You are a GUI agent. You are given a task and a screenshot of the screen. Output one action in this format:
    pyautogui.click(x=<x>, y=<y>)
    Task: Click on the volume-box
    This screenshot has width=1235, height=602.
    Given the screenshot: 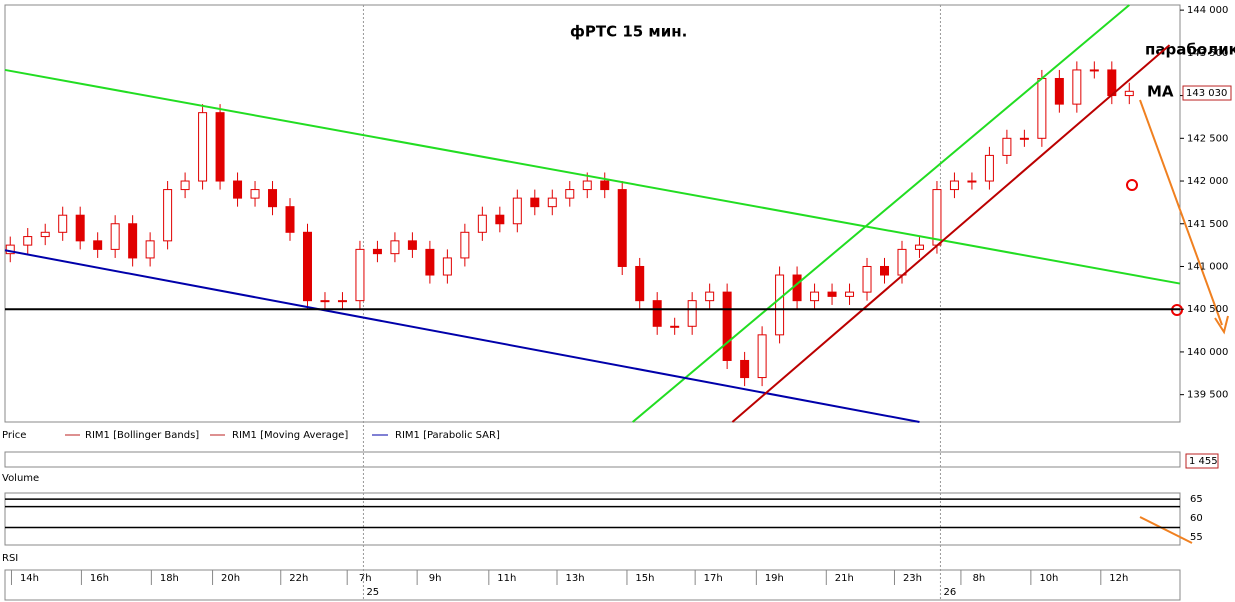 What is the action you would take?
    pyautogui.click(x=1202, y=461)
    